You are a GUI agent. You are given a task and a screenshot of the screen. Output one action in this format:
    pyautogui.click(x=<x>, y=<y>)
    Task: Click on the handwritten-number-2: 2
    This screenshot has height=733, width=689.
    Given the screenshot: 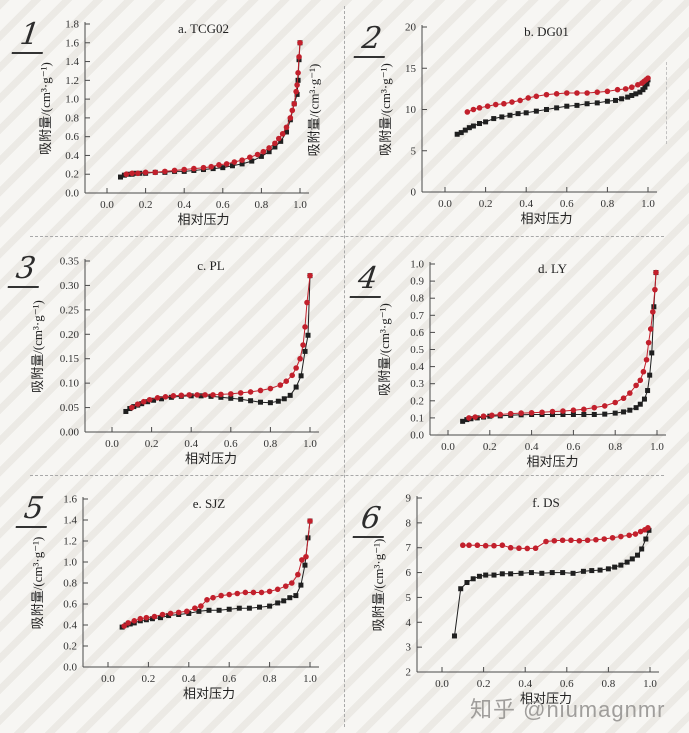 What is the action you would take?
    pyautogui.click(x=371, y=39)
    